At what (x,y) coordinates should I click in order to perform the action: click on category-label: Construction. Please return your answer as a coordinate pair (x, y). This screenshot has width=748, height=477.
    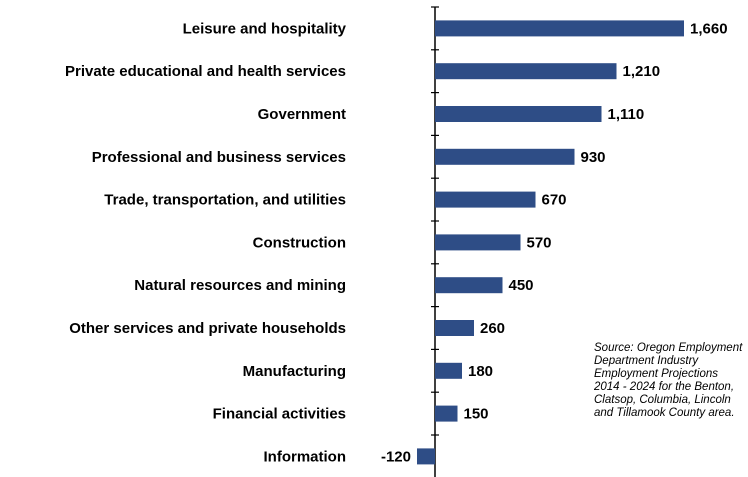
    Looking at the image, I should click on (299, 242).